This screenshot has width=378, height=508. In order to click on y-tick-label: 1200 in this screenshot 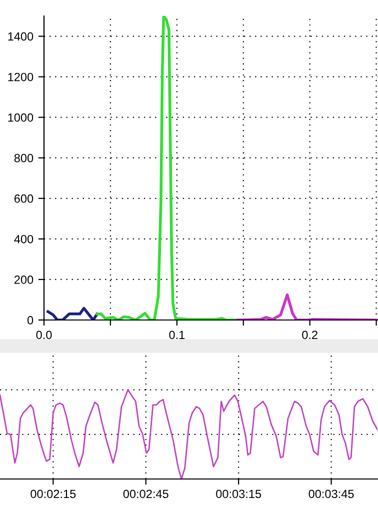, I will do `click(21, 77)`.